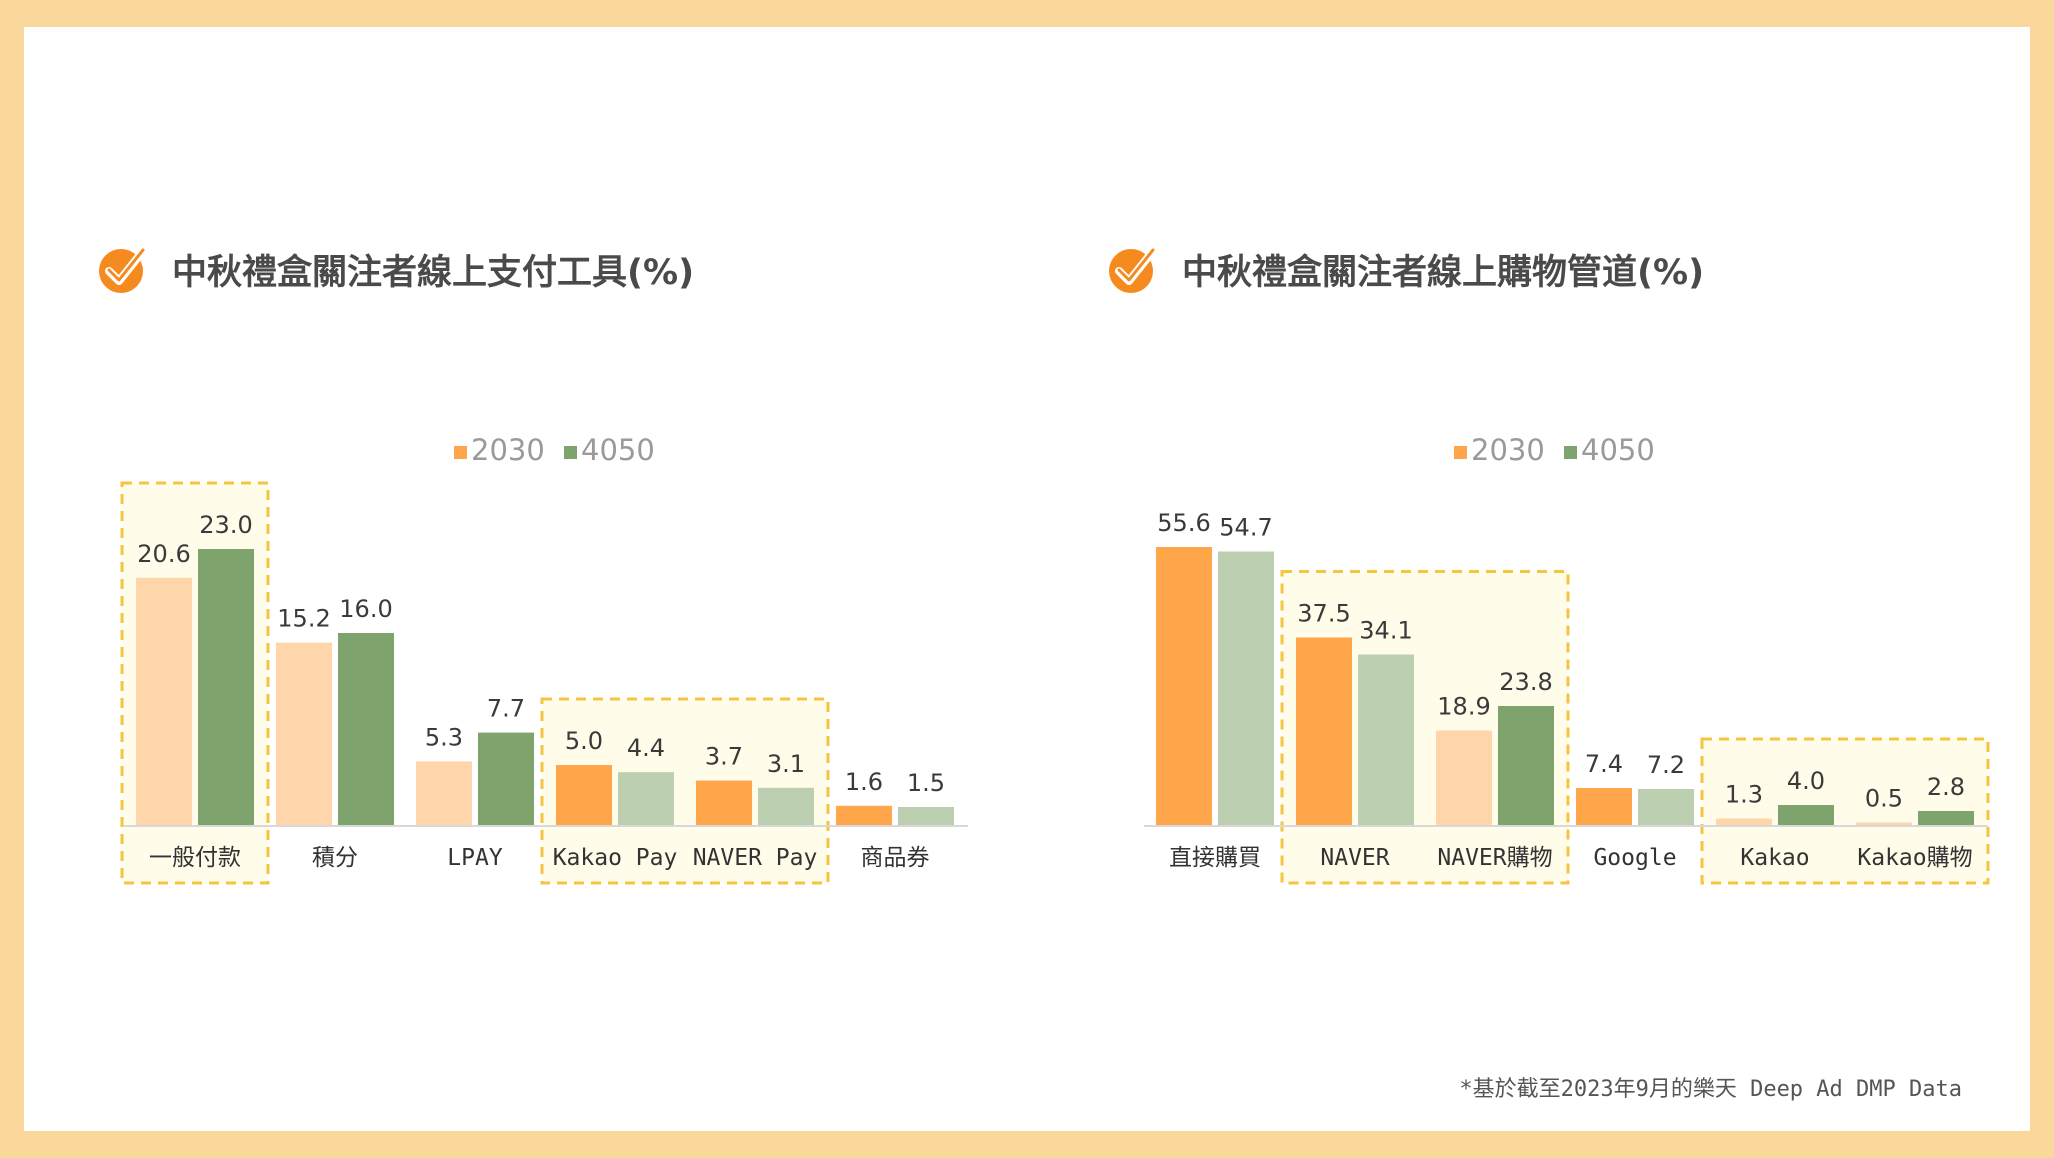 This screenshot has width=2054, height=1158. Describe the element at coordinates (1443, 272) in the screenshot. I see `chart-title: 中秋禮盒關注者線上購物管道(%)` at that location.